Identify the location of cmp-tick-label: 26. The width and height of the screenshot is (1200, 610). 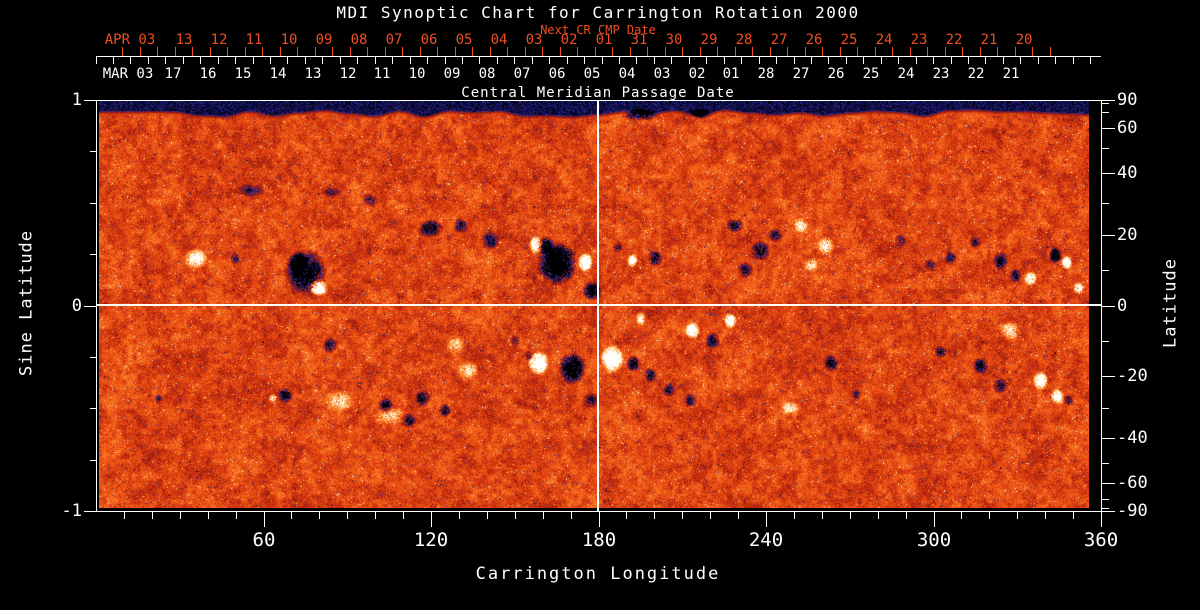
(836, 74).